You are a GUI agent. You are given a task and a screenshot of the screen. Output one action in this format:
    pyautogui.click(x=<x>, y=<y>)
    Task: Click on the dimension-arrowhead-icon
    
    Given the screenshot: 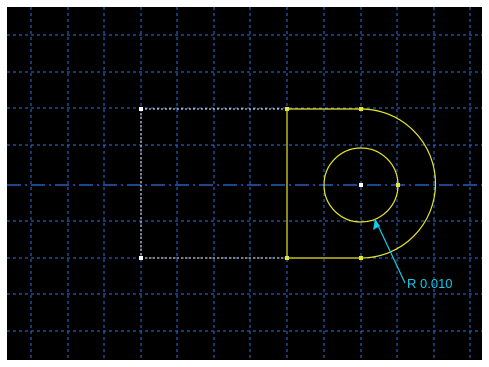 What is the action you would take?
    pyautogui.click(x=376, y=224)
    